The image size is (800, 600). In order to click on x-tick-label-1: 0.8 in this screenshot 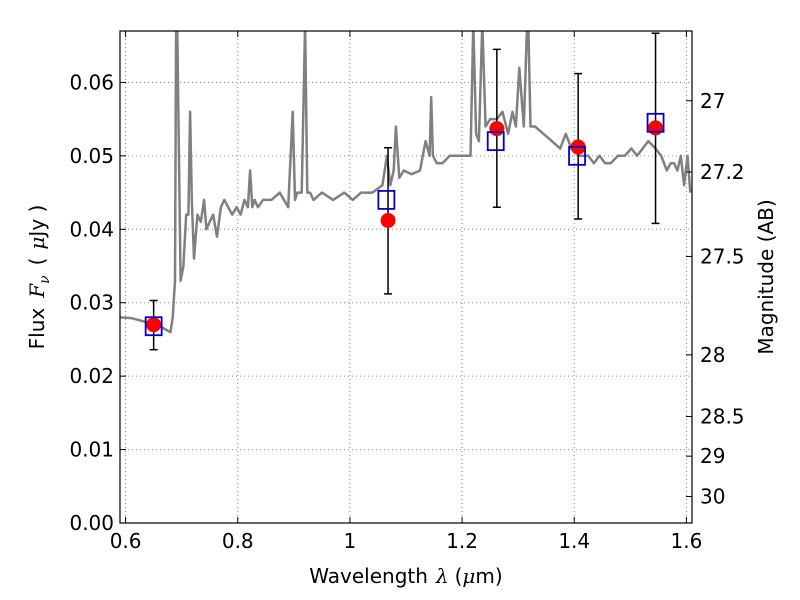, I will do `click(238, 541)`.